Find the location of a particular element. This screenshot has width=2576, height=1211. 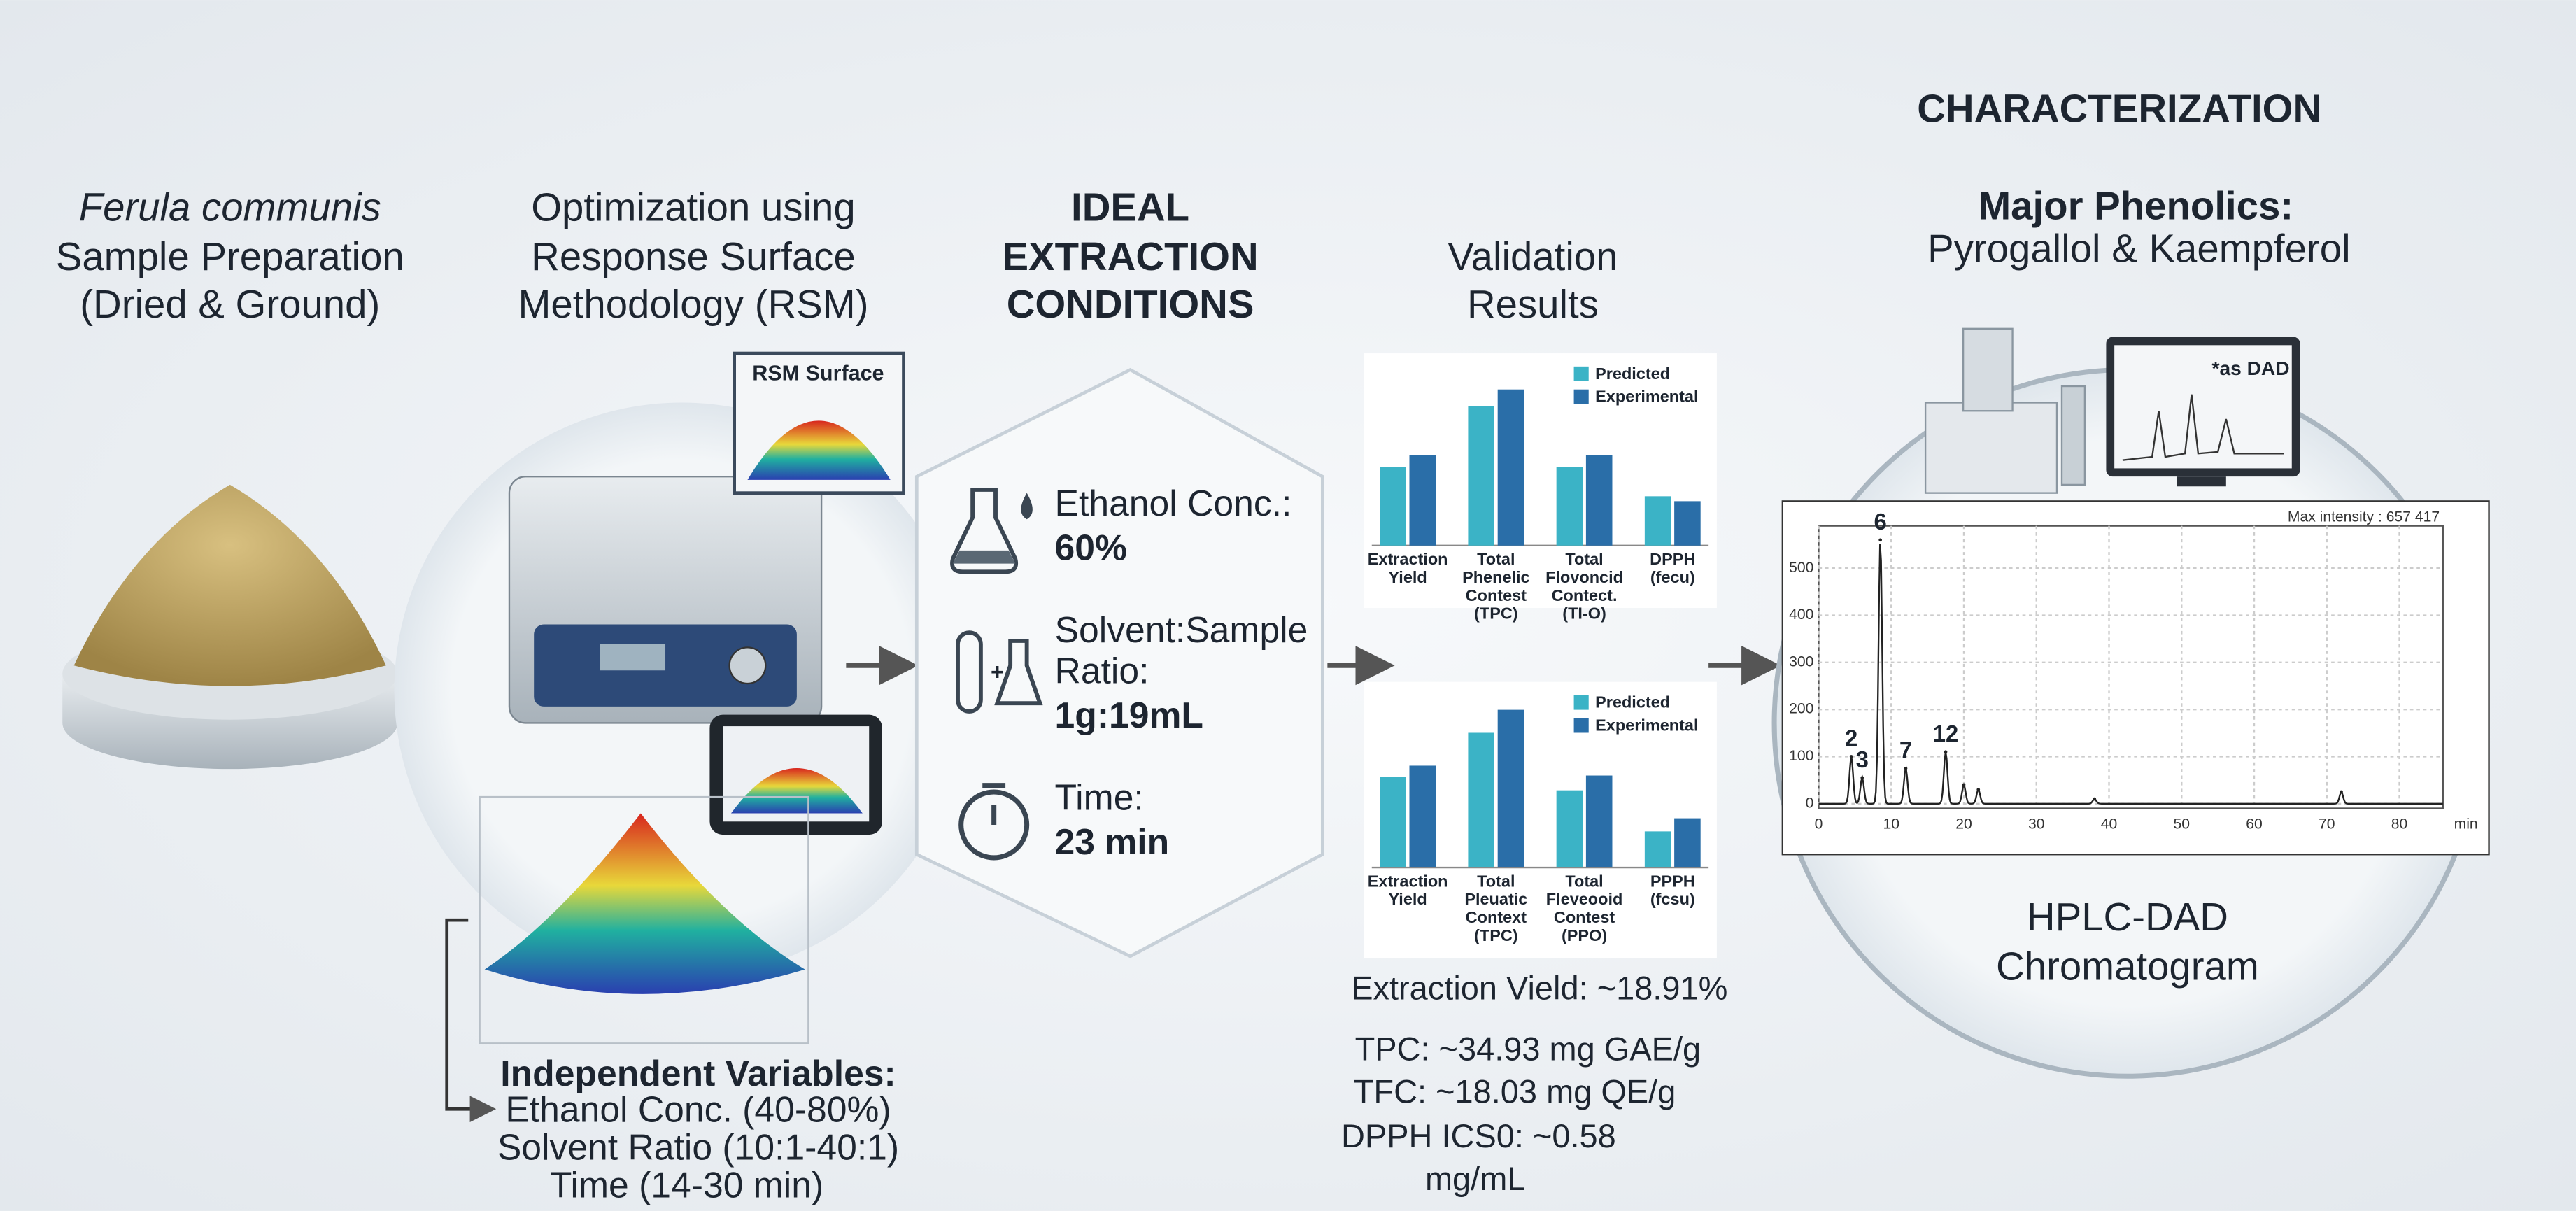

hplc-column is located at coordinates (2073, 435).